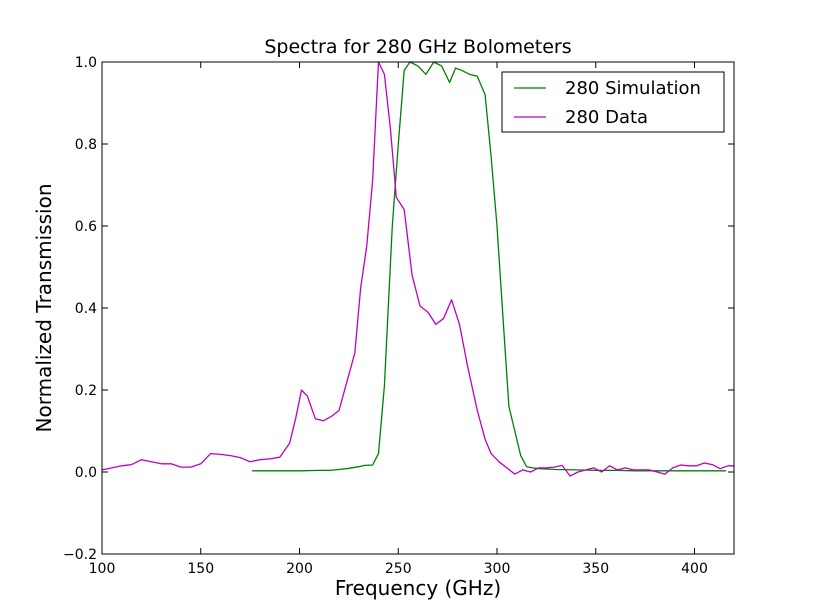 This screenshot has height=615, width=815. What do you see at coordinates (595, 569) in the screenshot?
I see `x-tick-label: 350` at bounding box center [595, 569].